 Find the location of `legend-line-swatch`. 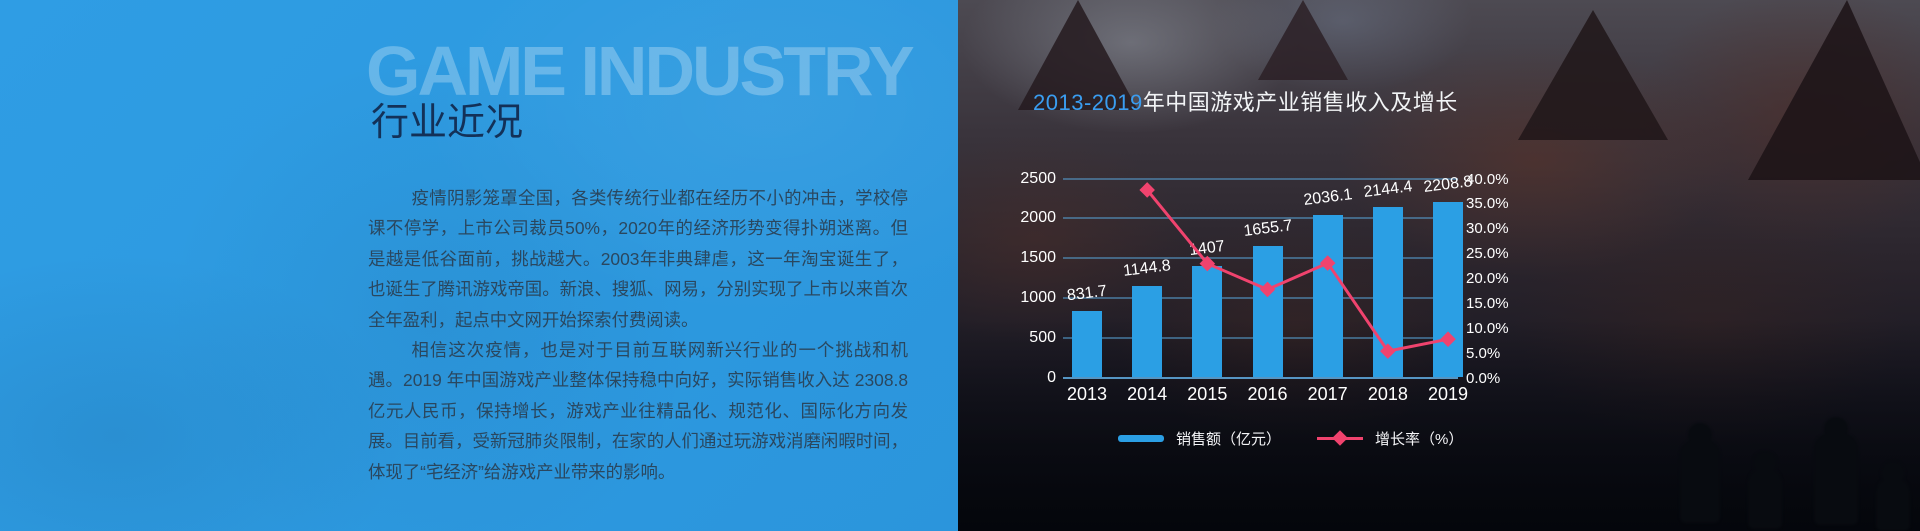

legend-line-swatch is located at coordinates (1340, 438).